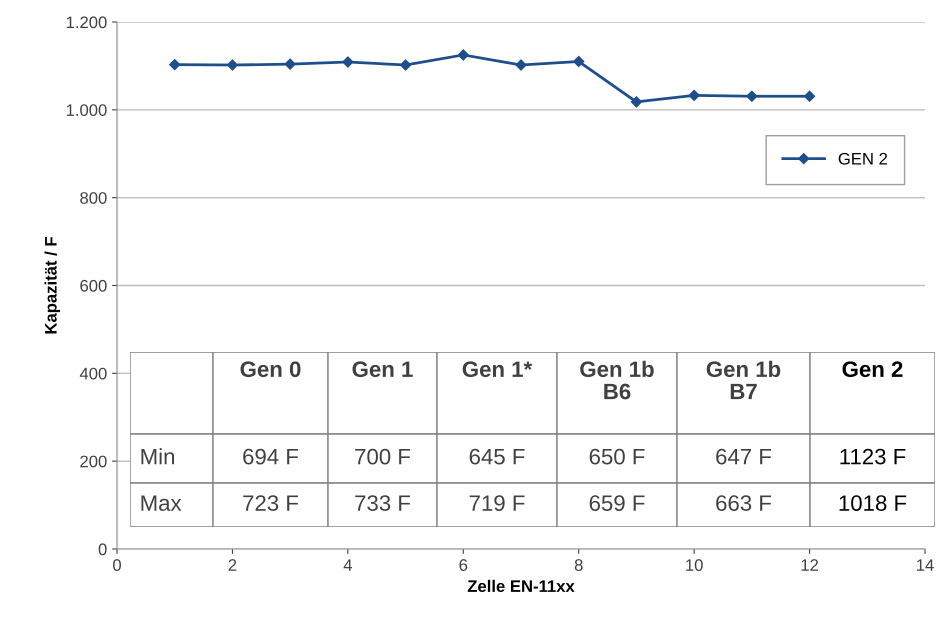  What do you see at coordinates (521, 586) in the screenshot?
I see `x-axis-title: Zelle EN-11xx` at bounding box center [521, 586].